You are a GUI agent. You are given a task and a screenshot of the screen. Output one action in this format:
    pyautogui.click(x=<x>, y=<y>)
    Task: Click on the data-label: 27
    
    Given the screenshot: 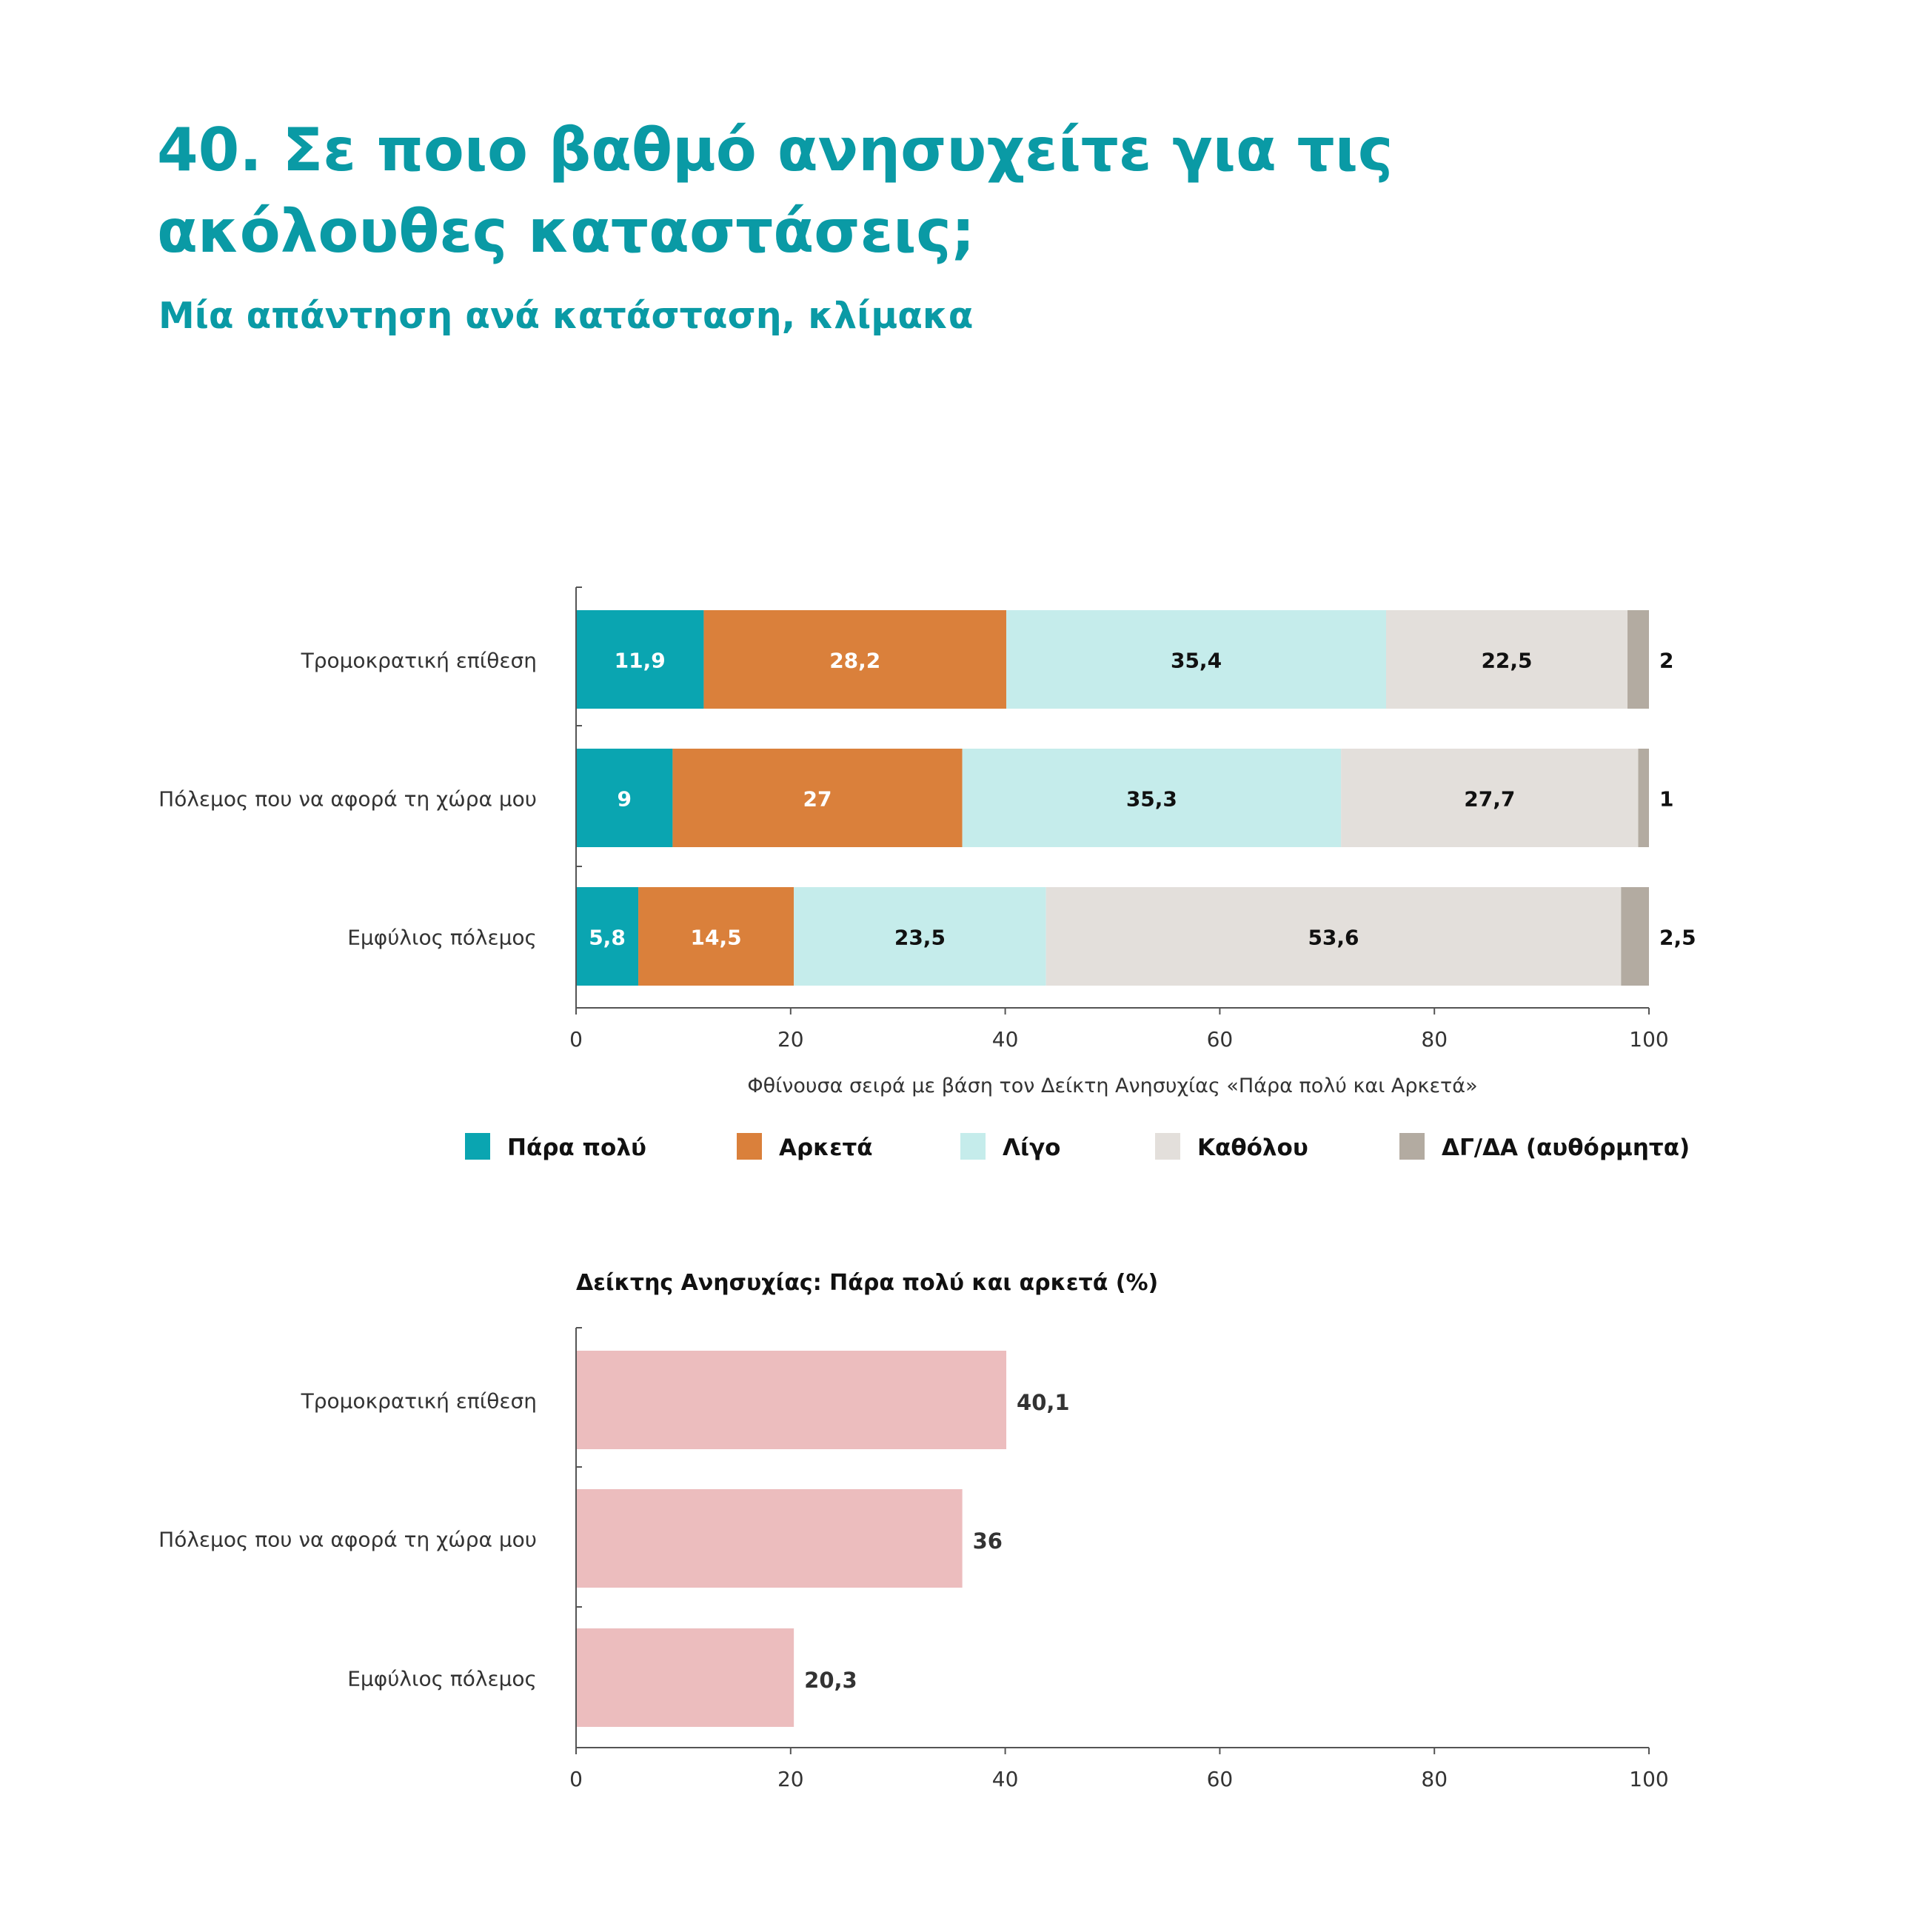 What is the action you would take?
    pyautogui.click(x=817, y=799)
    